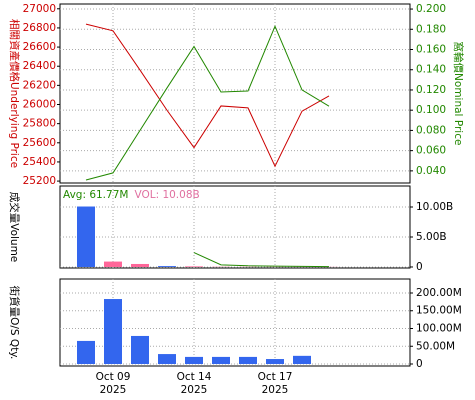  Describe the element at coordinates (39, 47) in the screenshot. I see `y-tick-label: 26600` at that location.